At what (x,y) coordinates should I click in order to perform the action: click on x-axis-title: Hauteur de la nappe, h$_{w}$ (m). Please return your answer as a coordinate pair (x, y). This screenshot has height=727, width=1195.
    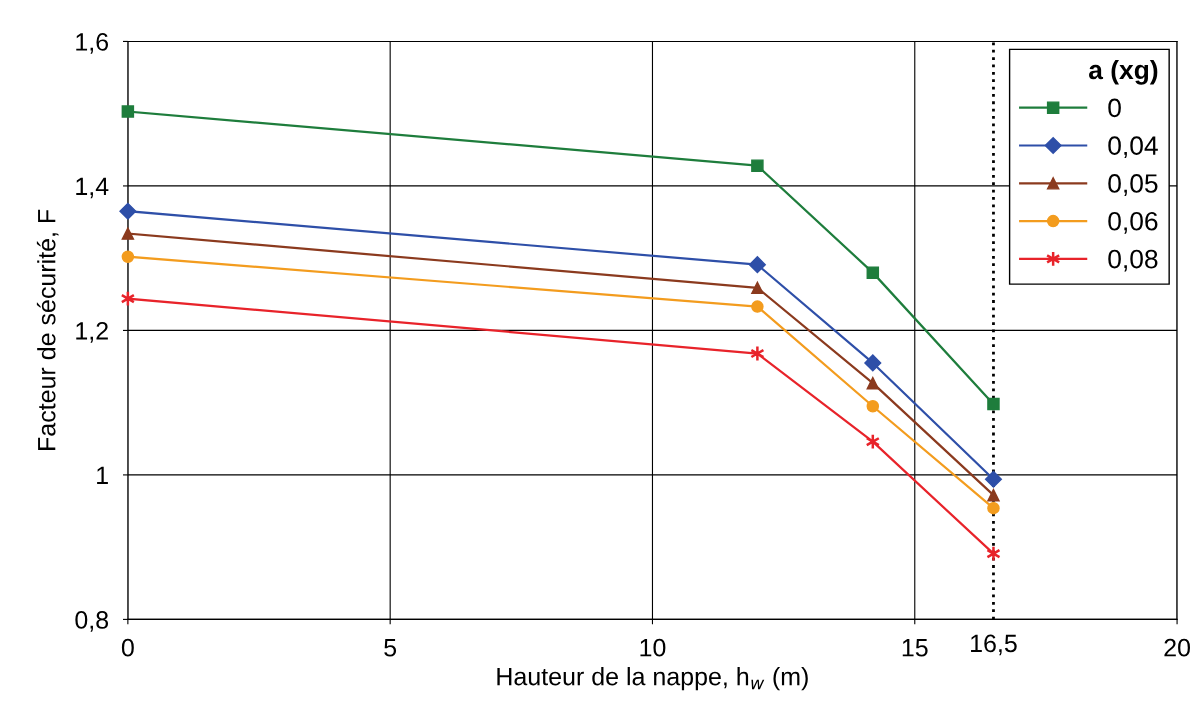
    Looking at the image, I should click on (652, 679).